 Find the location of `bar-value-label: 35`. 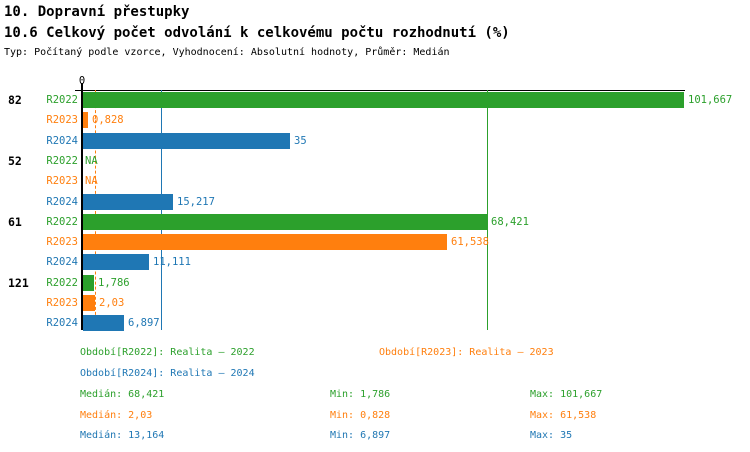

bar-value-label: 35 is located at coordinates (300, 141).